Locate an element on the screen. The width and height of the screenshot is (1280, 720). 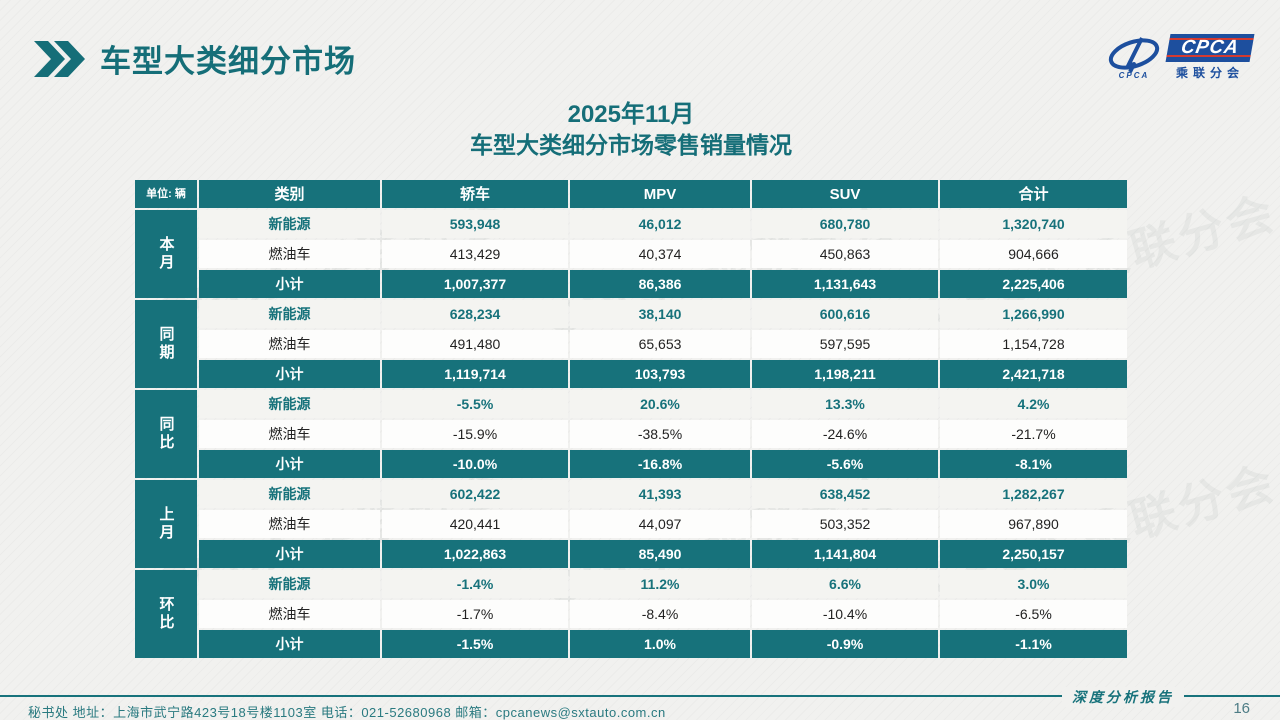
table-cell: -1.1% is located at coordinates (1033, 644).